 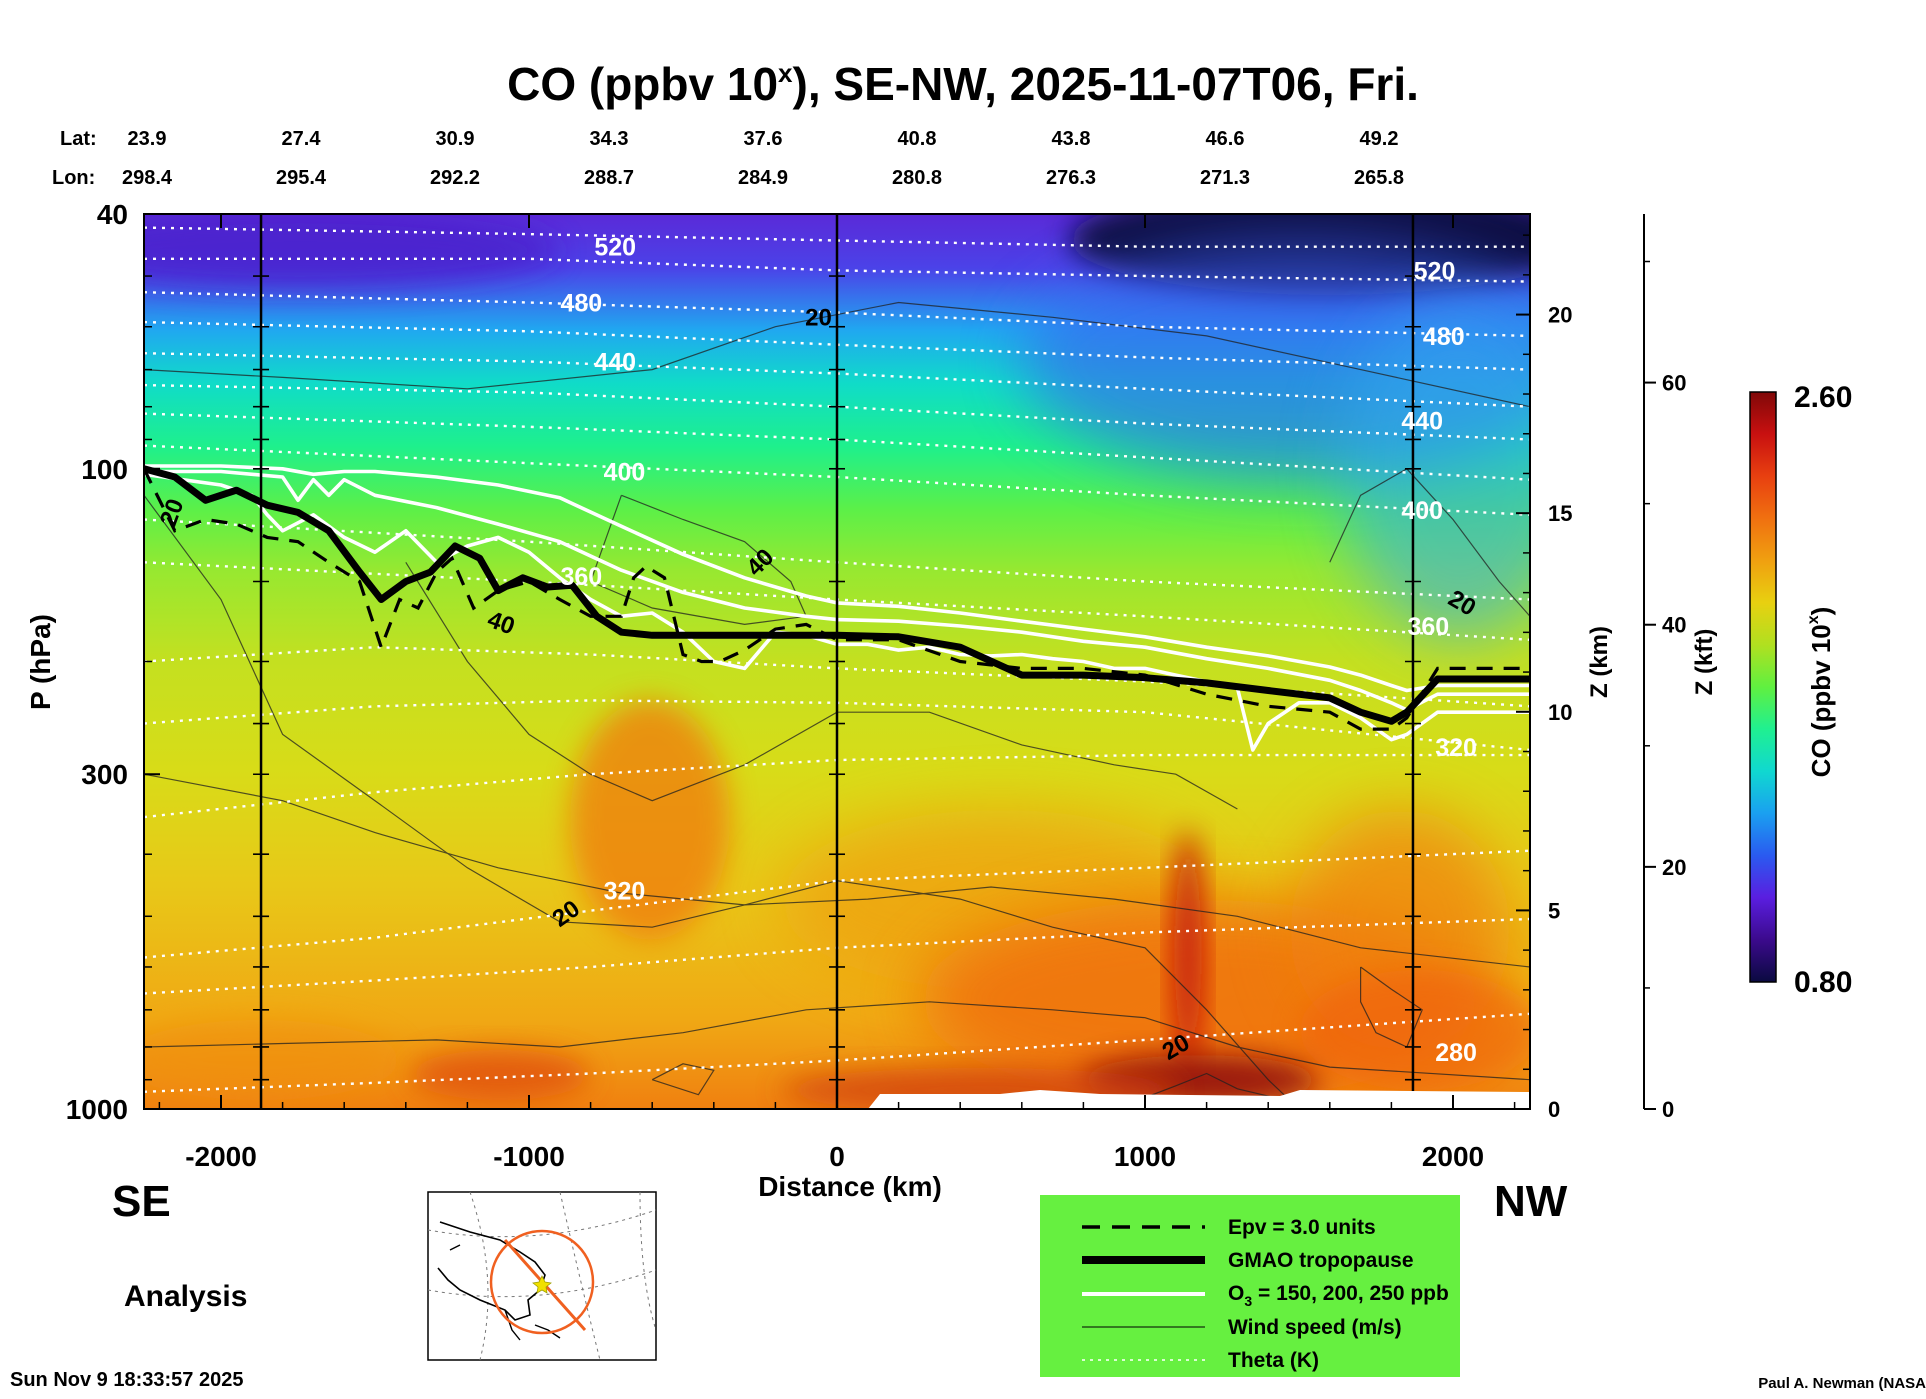 What do you see at coordinates (1225, 139) in the screenshot?
I see `lat-value: 46.6` at bounding box center [1225, 139].